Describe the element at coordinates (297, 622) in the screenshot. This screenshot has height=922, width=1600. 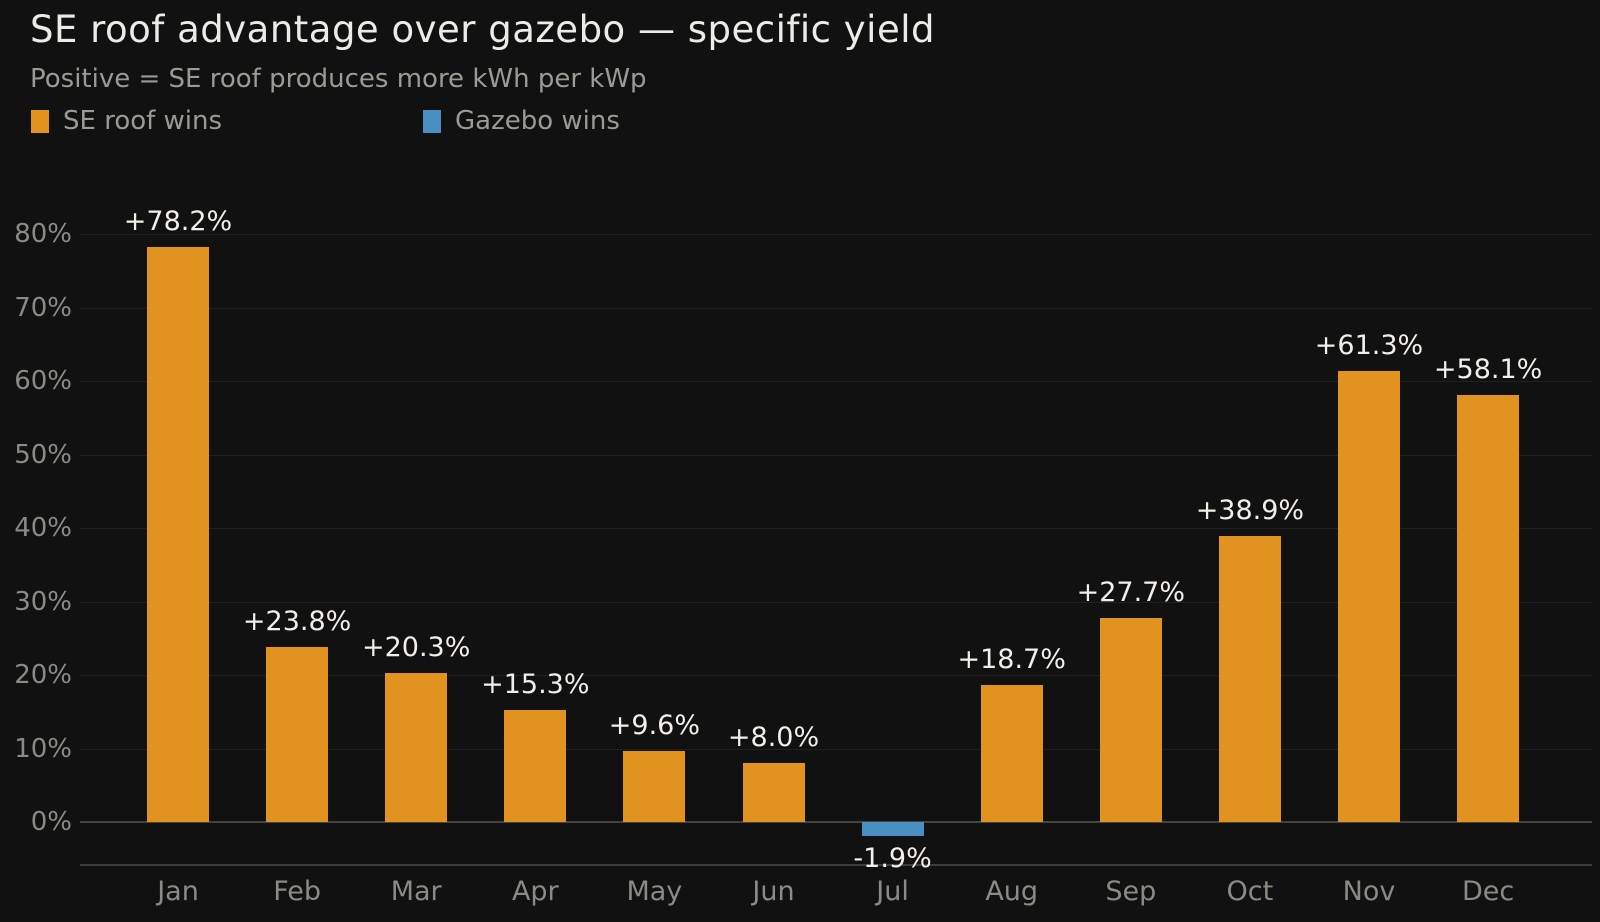
I see `value-label-feb: +23.8%` at that location.